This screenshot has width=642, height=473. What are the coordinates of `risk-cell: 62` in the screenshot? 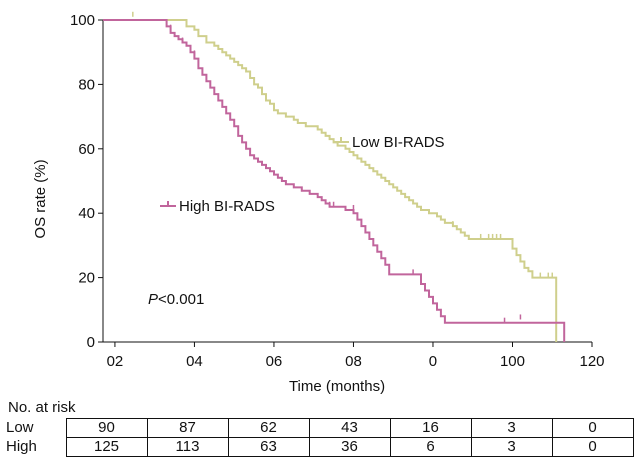 It's located at (268, 428).